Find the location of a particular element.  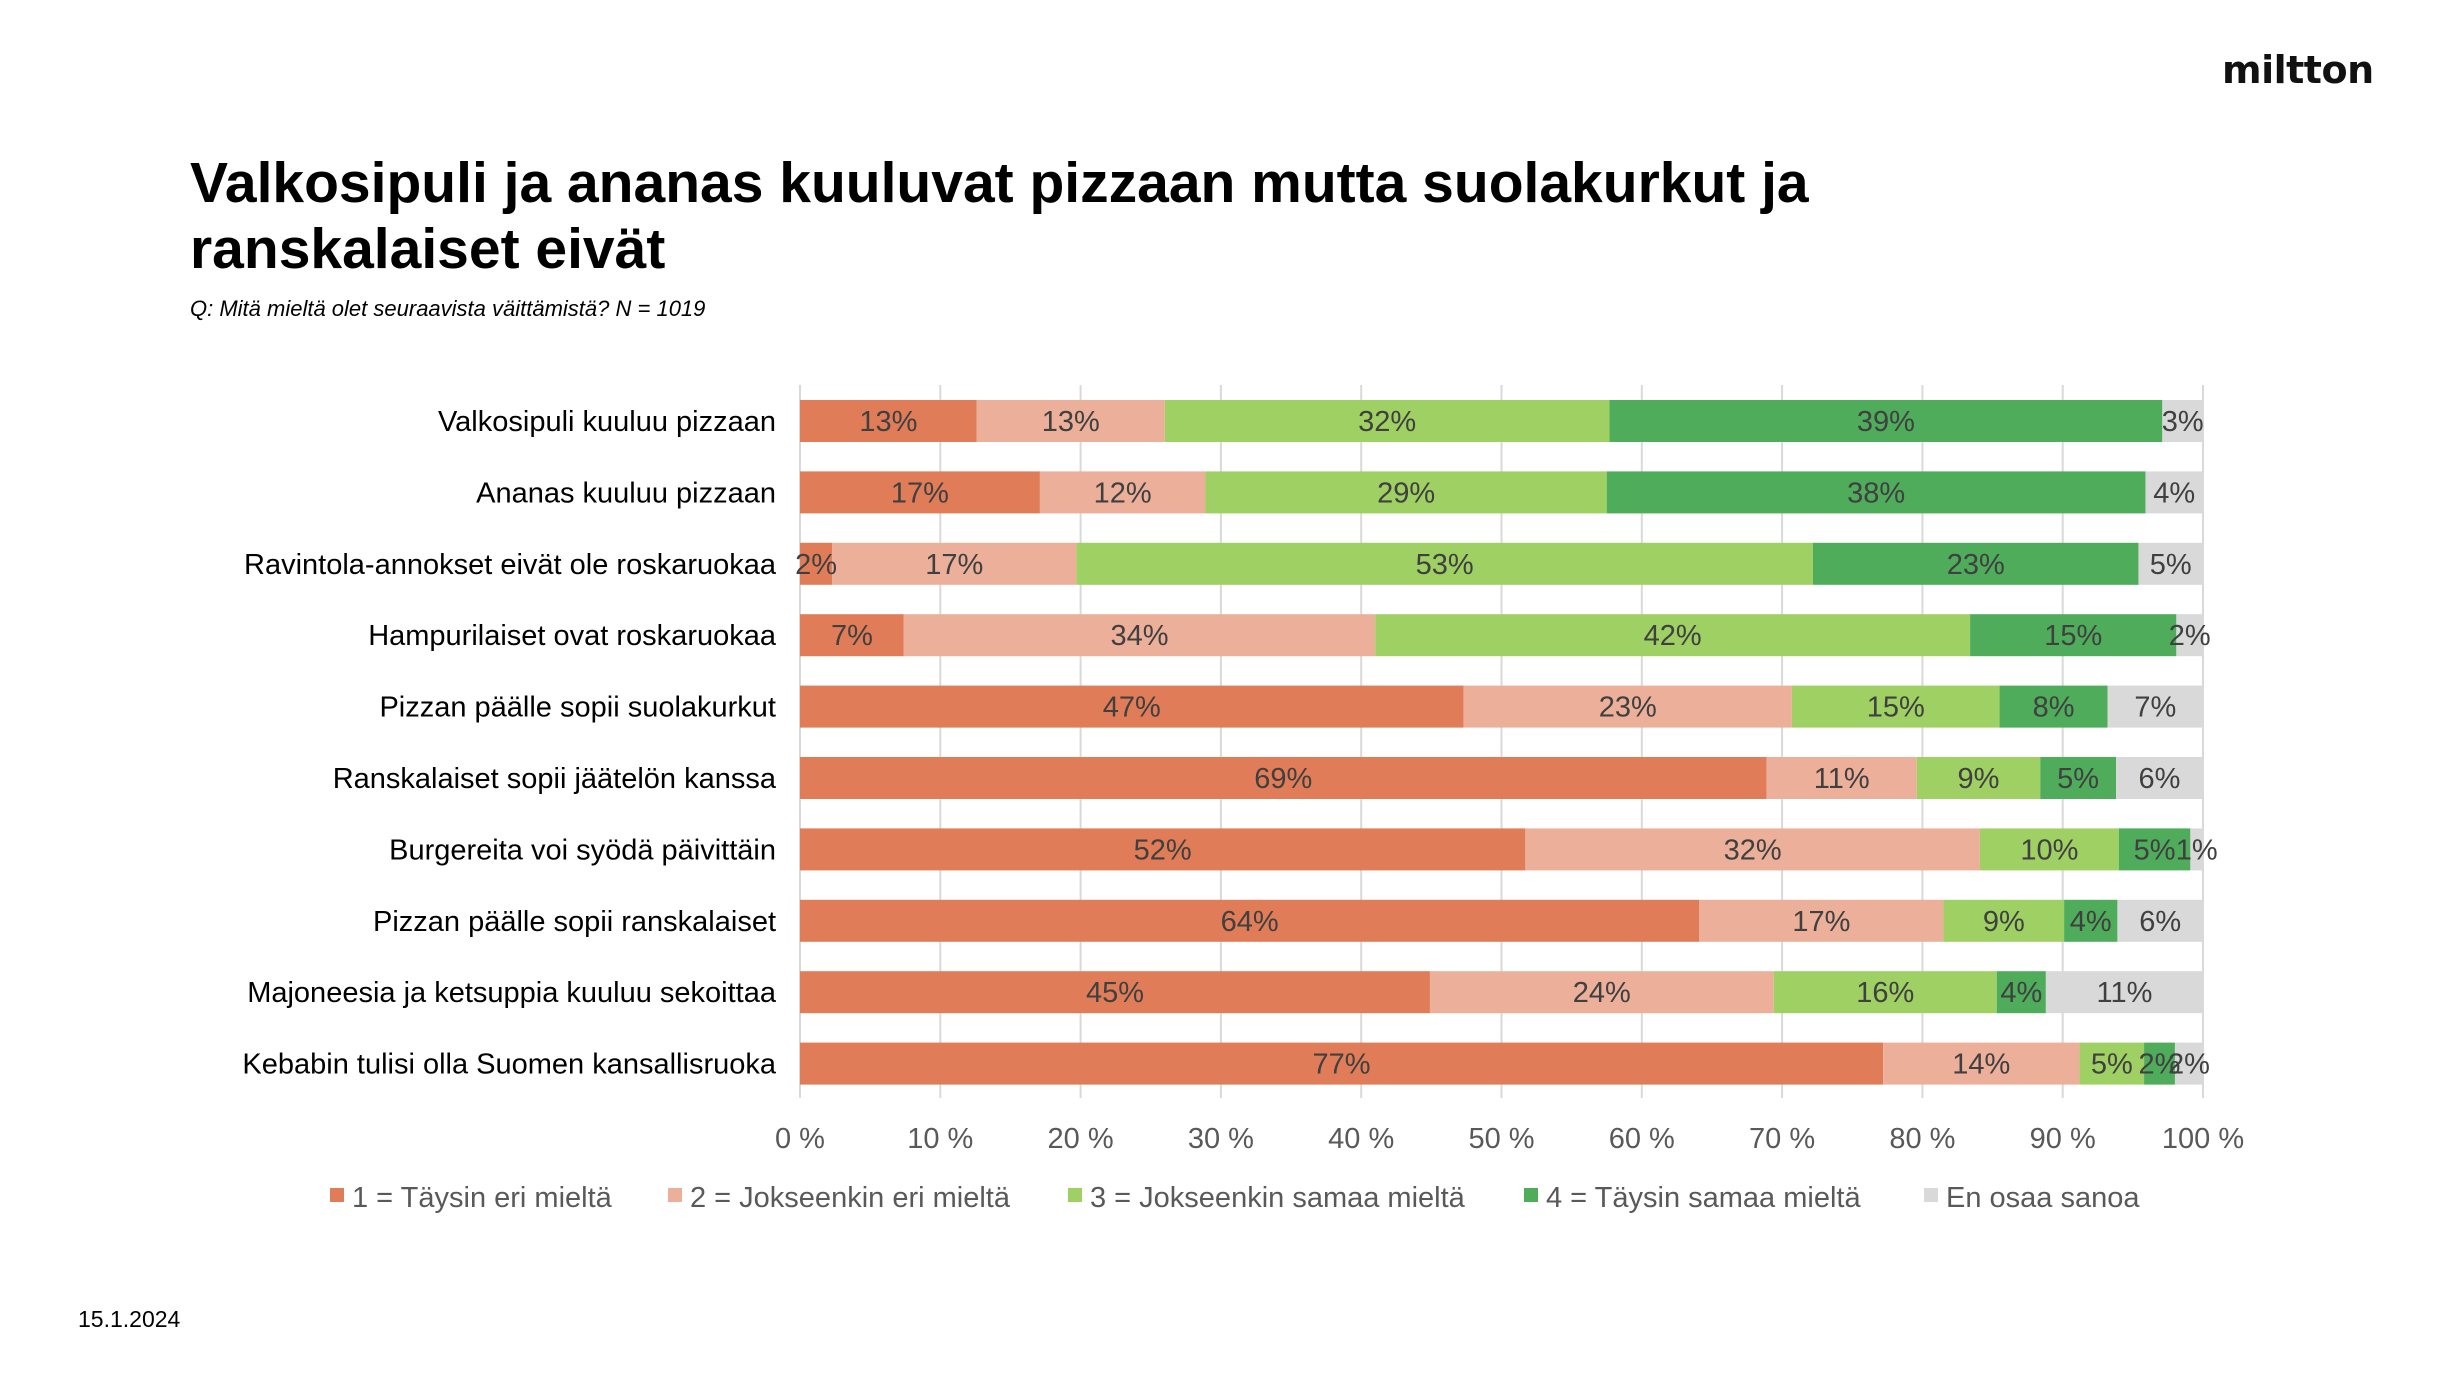

data-label: 52% is located at coordinates (1163, 850).